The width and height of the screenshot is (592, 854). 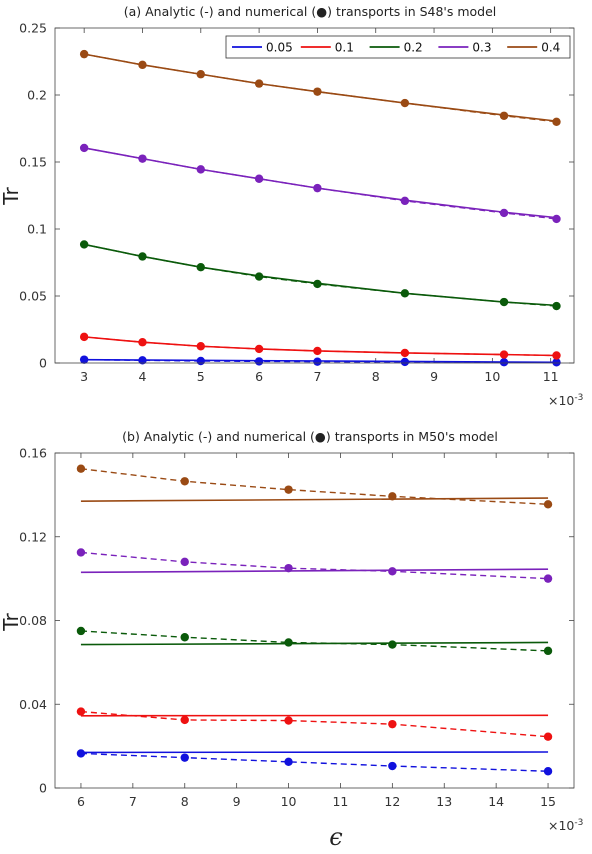 I want to click on legend-label: 0.3, so click(x=481, y=48).